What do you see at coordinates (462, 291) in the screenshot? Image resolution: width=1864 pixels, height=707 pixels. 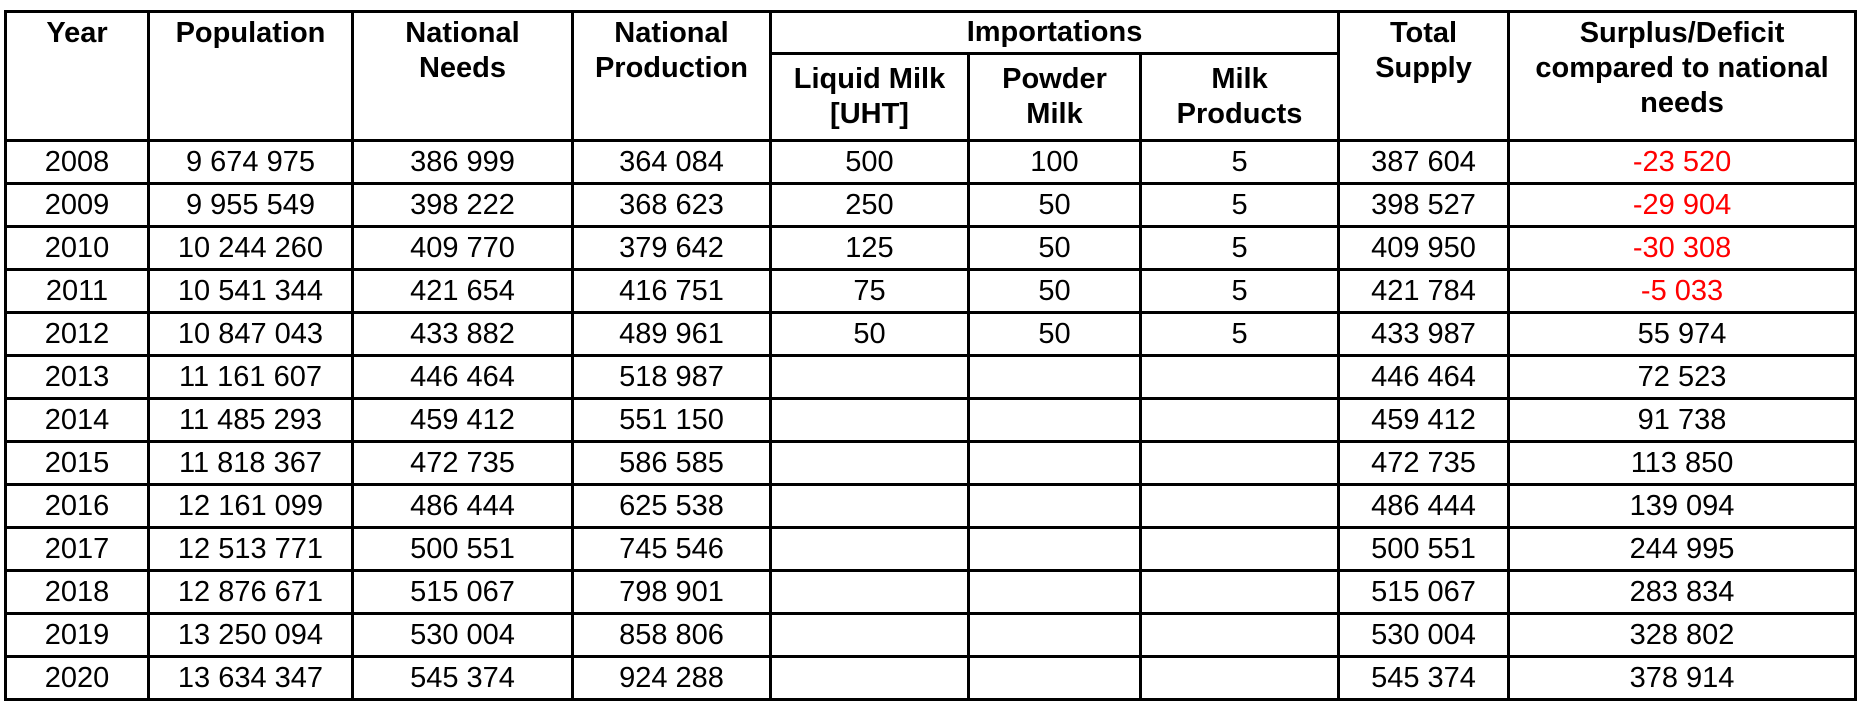 I see `cell-national-needs: 421 654` at bounding box center [462, 291].